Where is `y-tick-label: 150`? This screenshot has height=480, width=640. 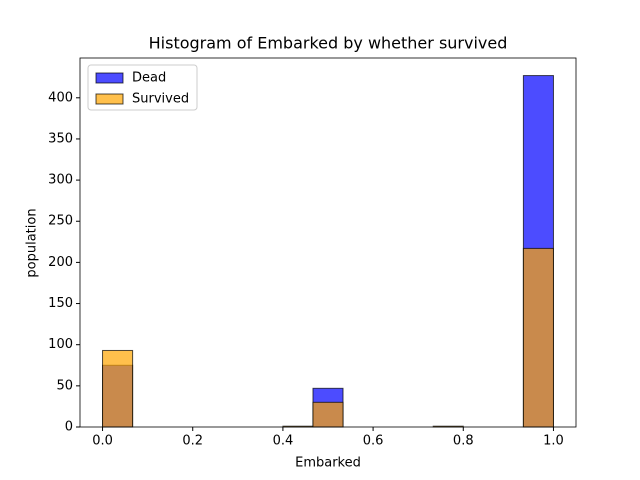
y-tick-label: 150 is located at coordinates (60, 303).